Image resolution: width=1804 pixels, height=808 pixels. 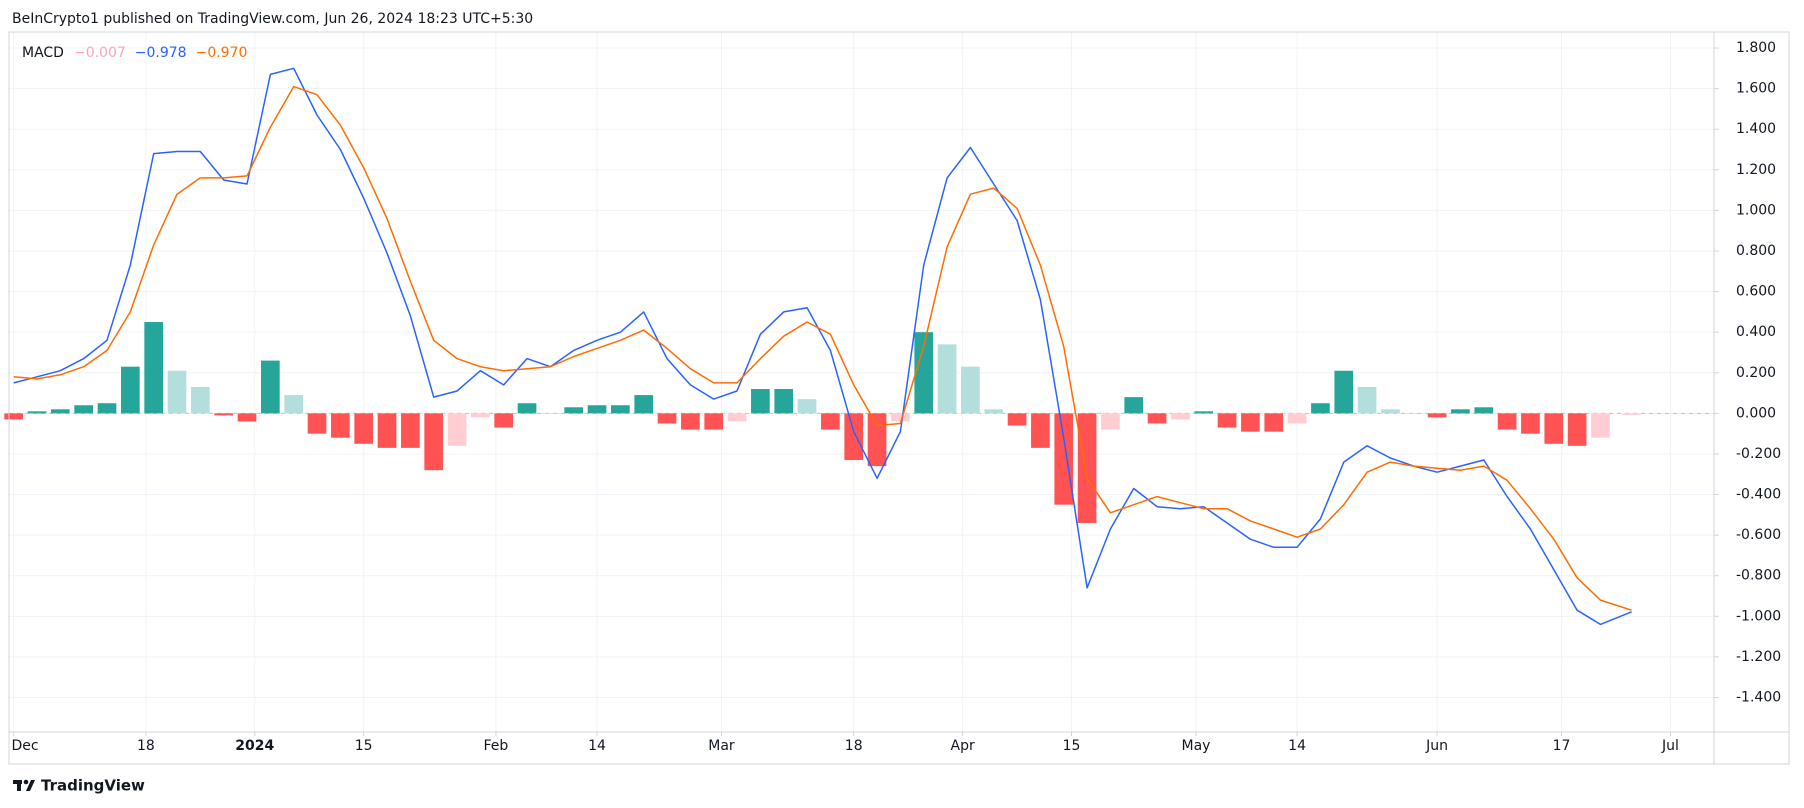 I want to click on x-tick-label: Jul, so click(x=1670, y=746).